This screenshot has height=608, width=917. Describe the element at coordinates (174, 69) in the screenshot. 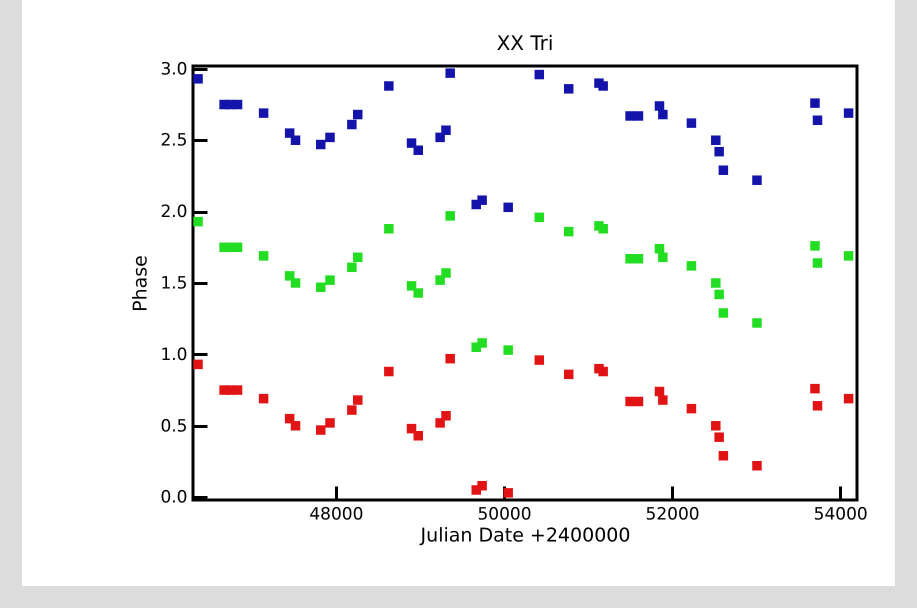

I see `y-tick-label: 3.0` at that location.